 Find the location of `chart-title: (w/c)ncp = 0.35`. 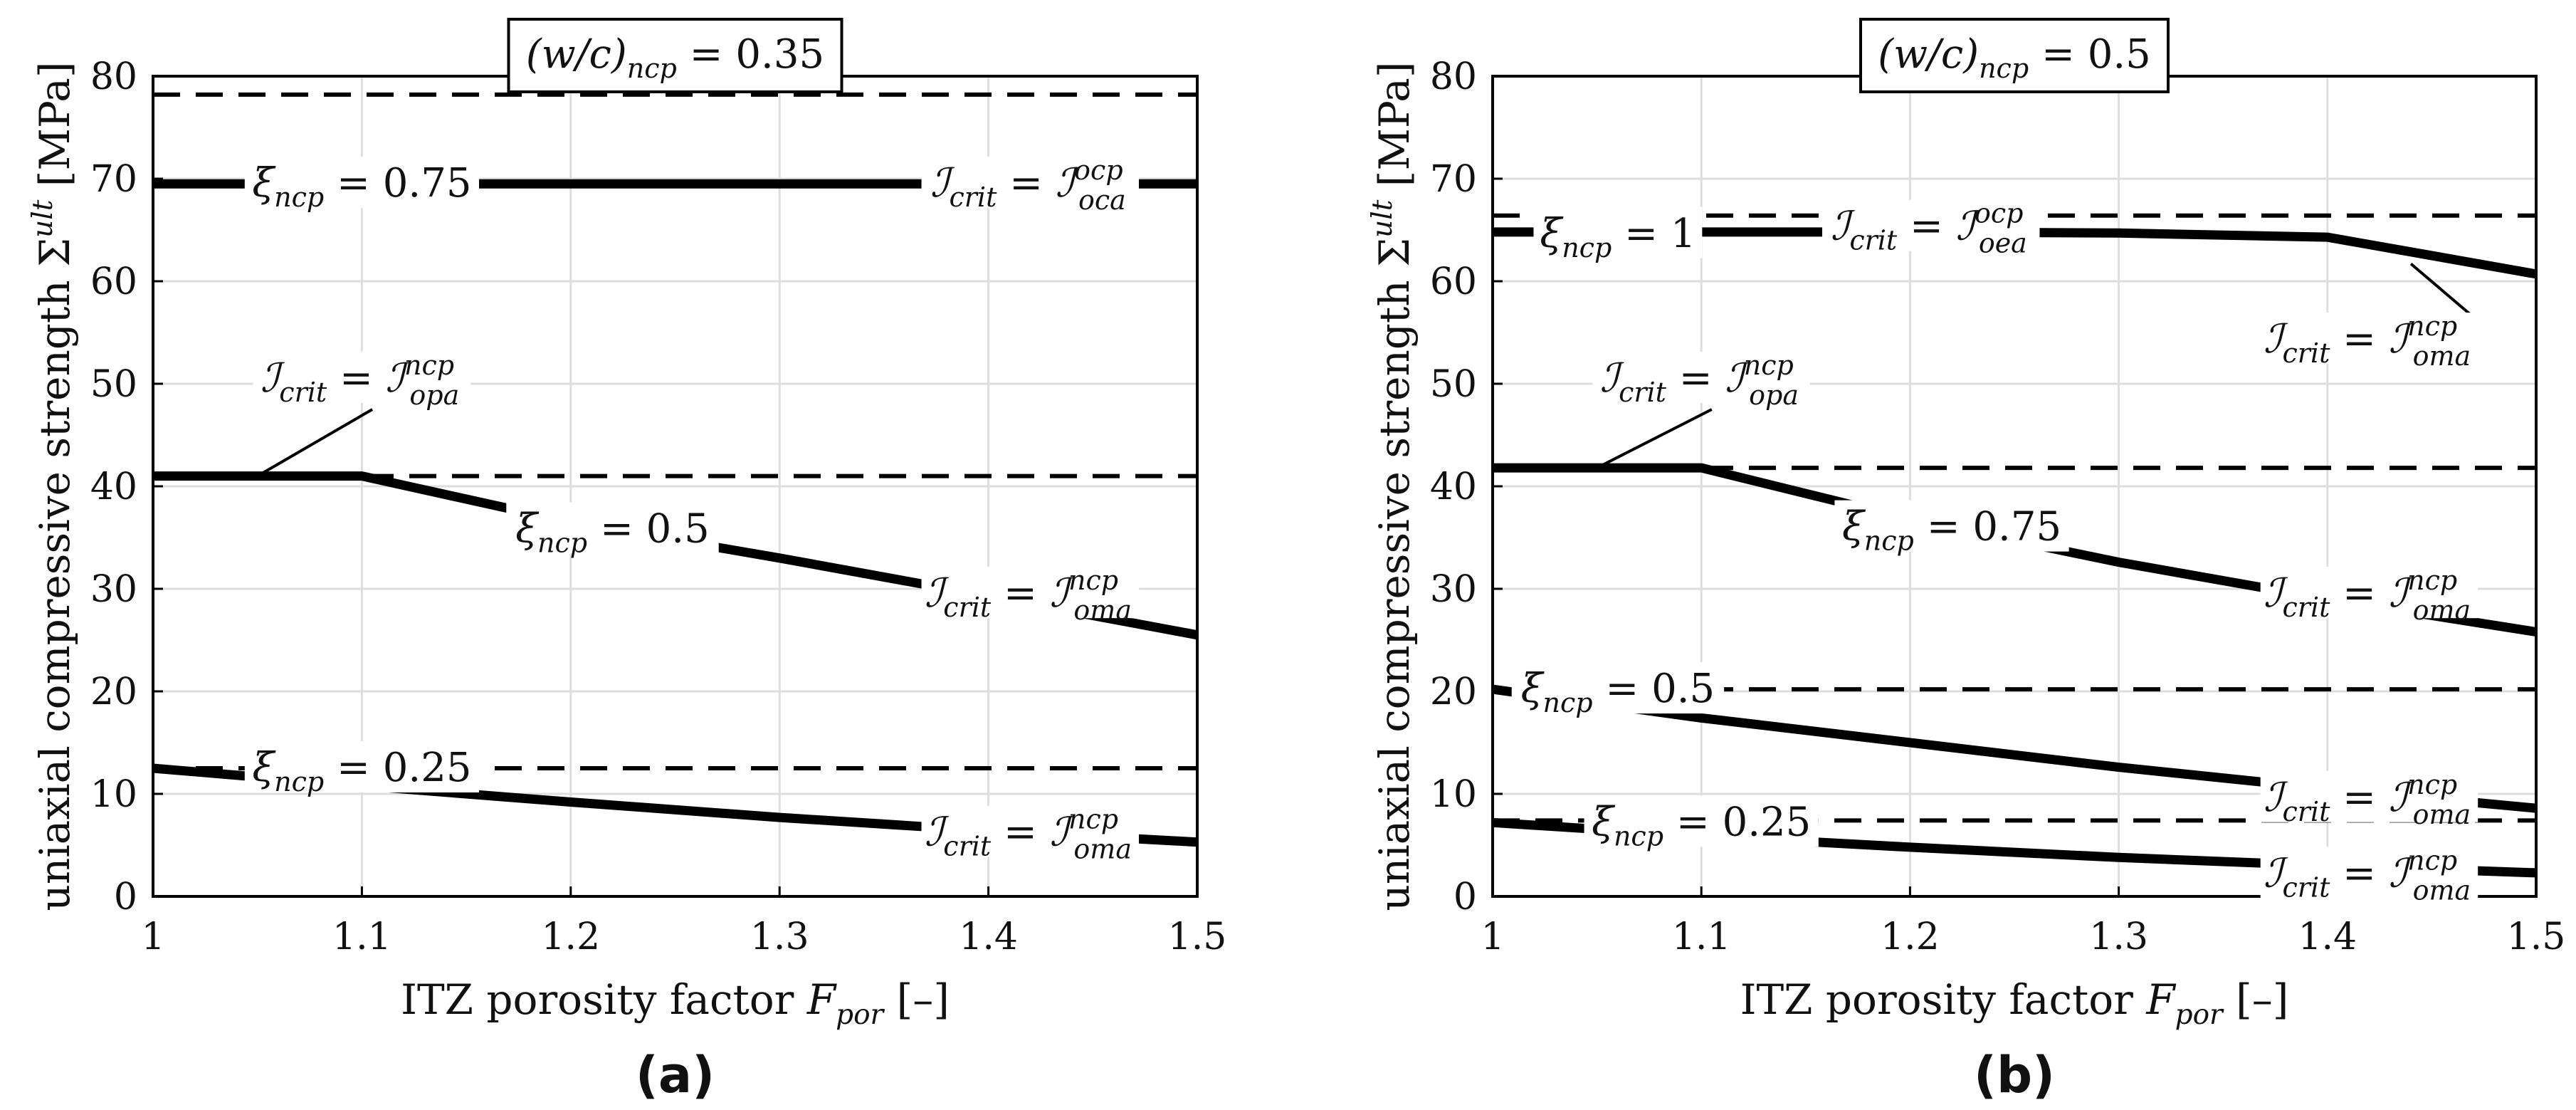

chart-title: (w/c)ncp = 0.35 is located at coordinates (675, 58).